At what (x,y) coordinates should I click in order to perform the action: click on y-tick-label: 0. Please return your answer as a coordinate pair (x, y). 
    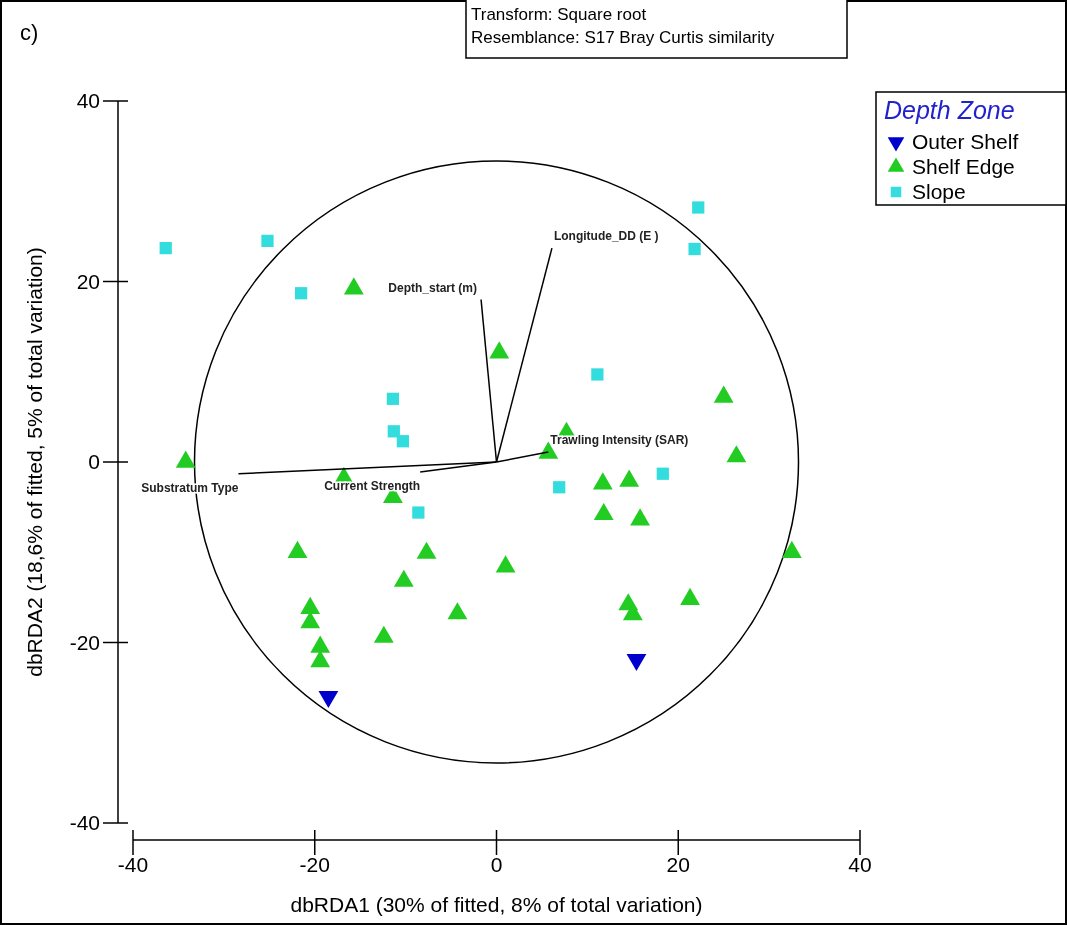
    Looking at the image, I should click on (94, 462).